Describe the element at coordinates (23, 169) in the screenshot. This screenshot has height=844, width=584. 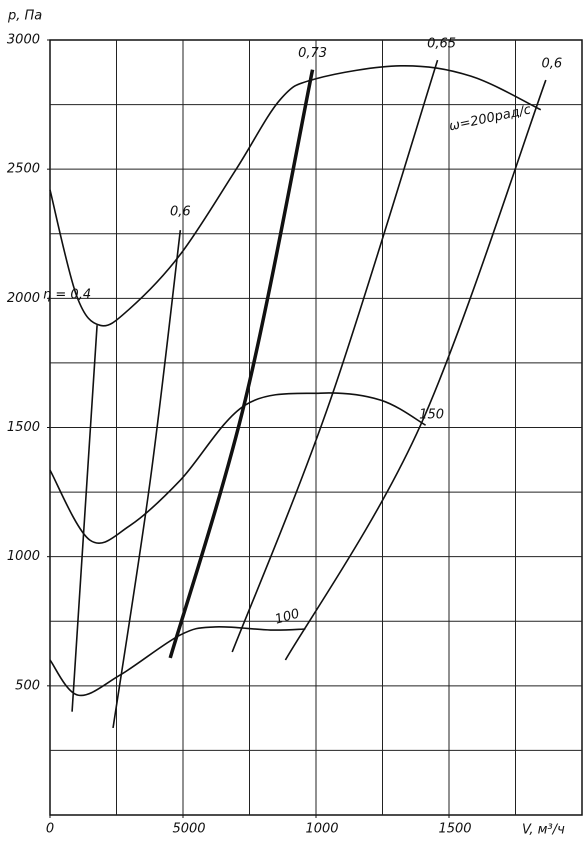
I see `y-tick-label: 2500` at that location.